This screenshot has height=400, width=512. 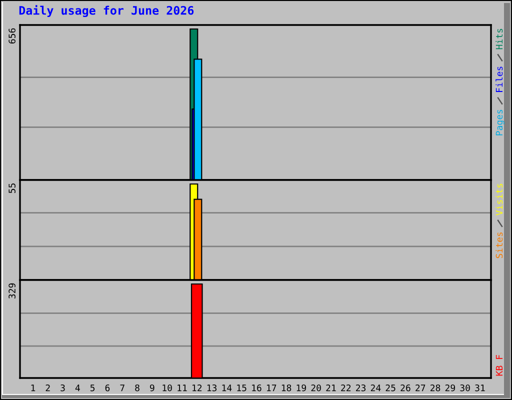 I want to click on text: 329, so click(x=12, y=290).